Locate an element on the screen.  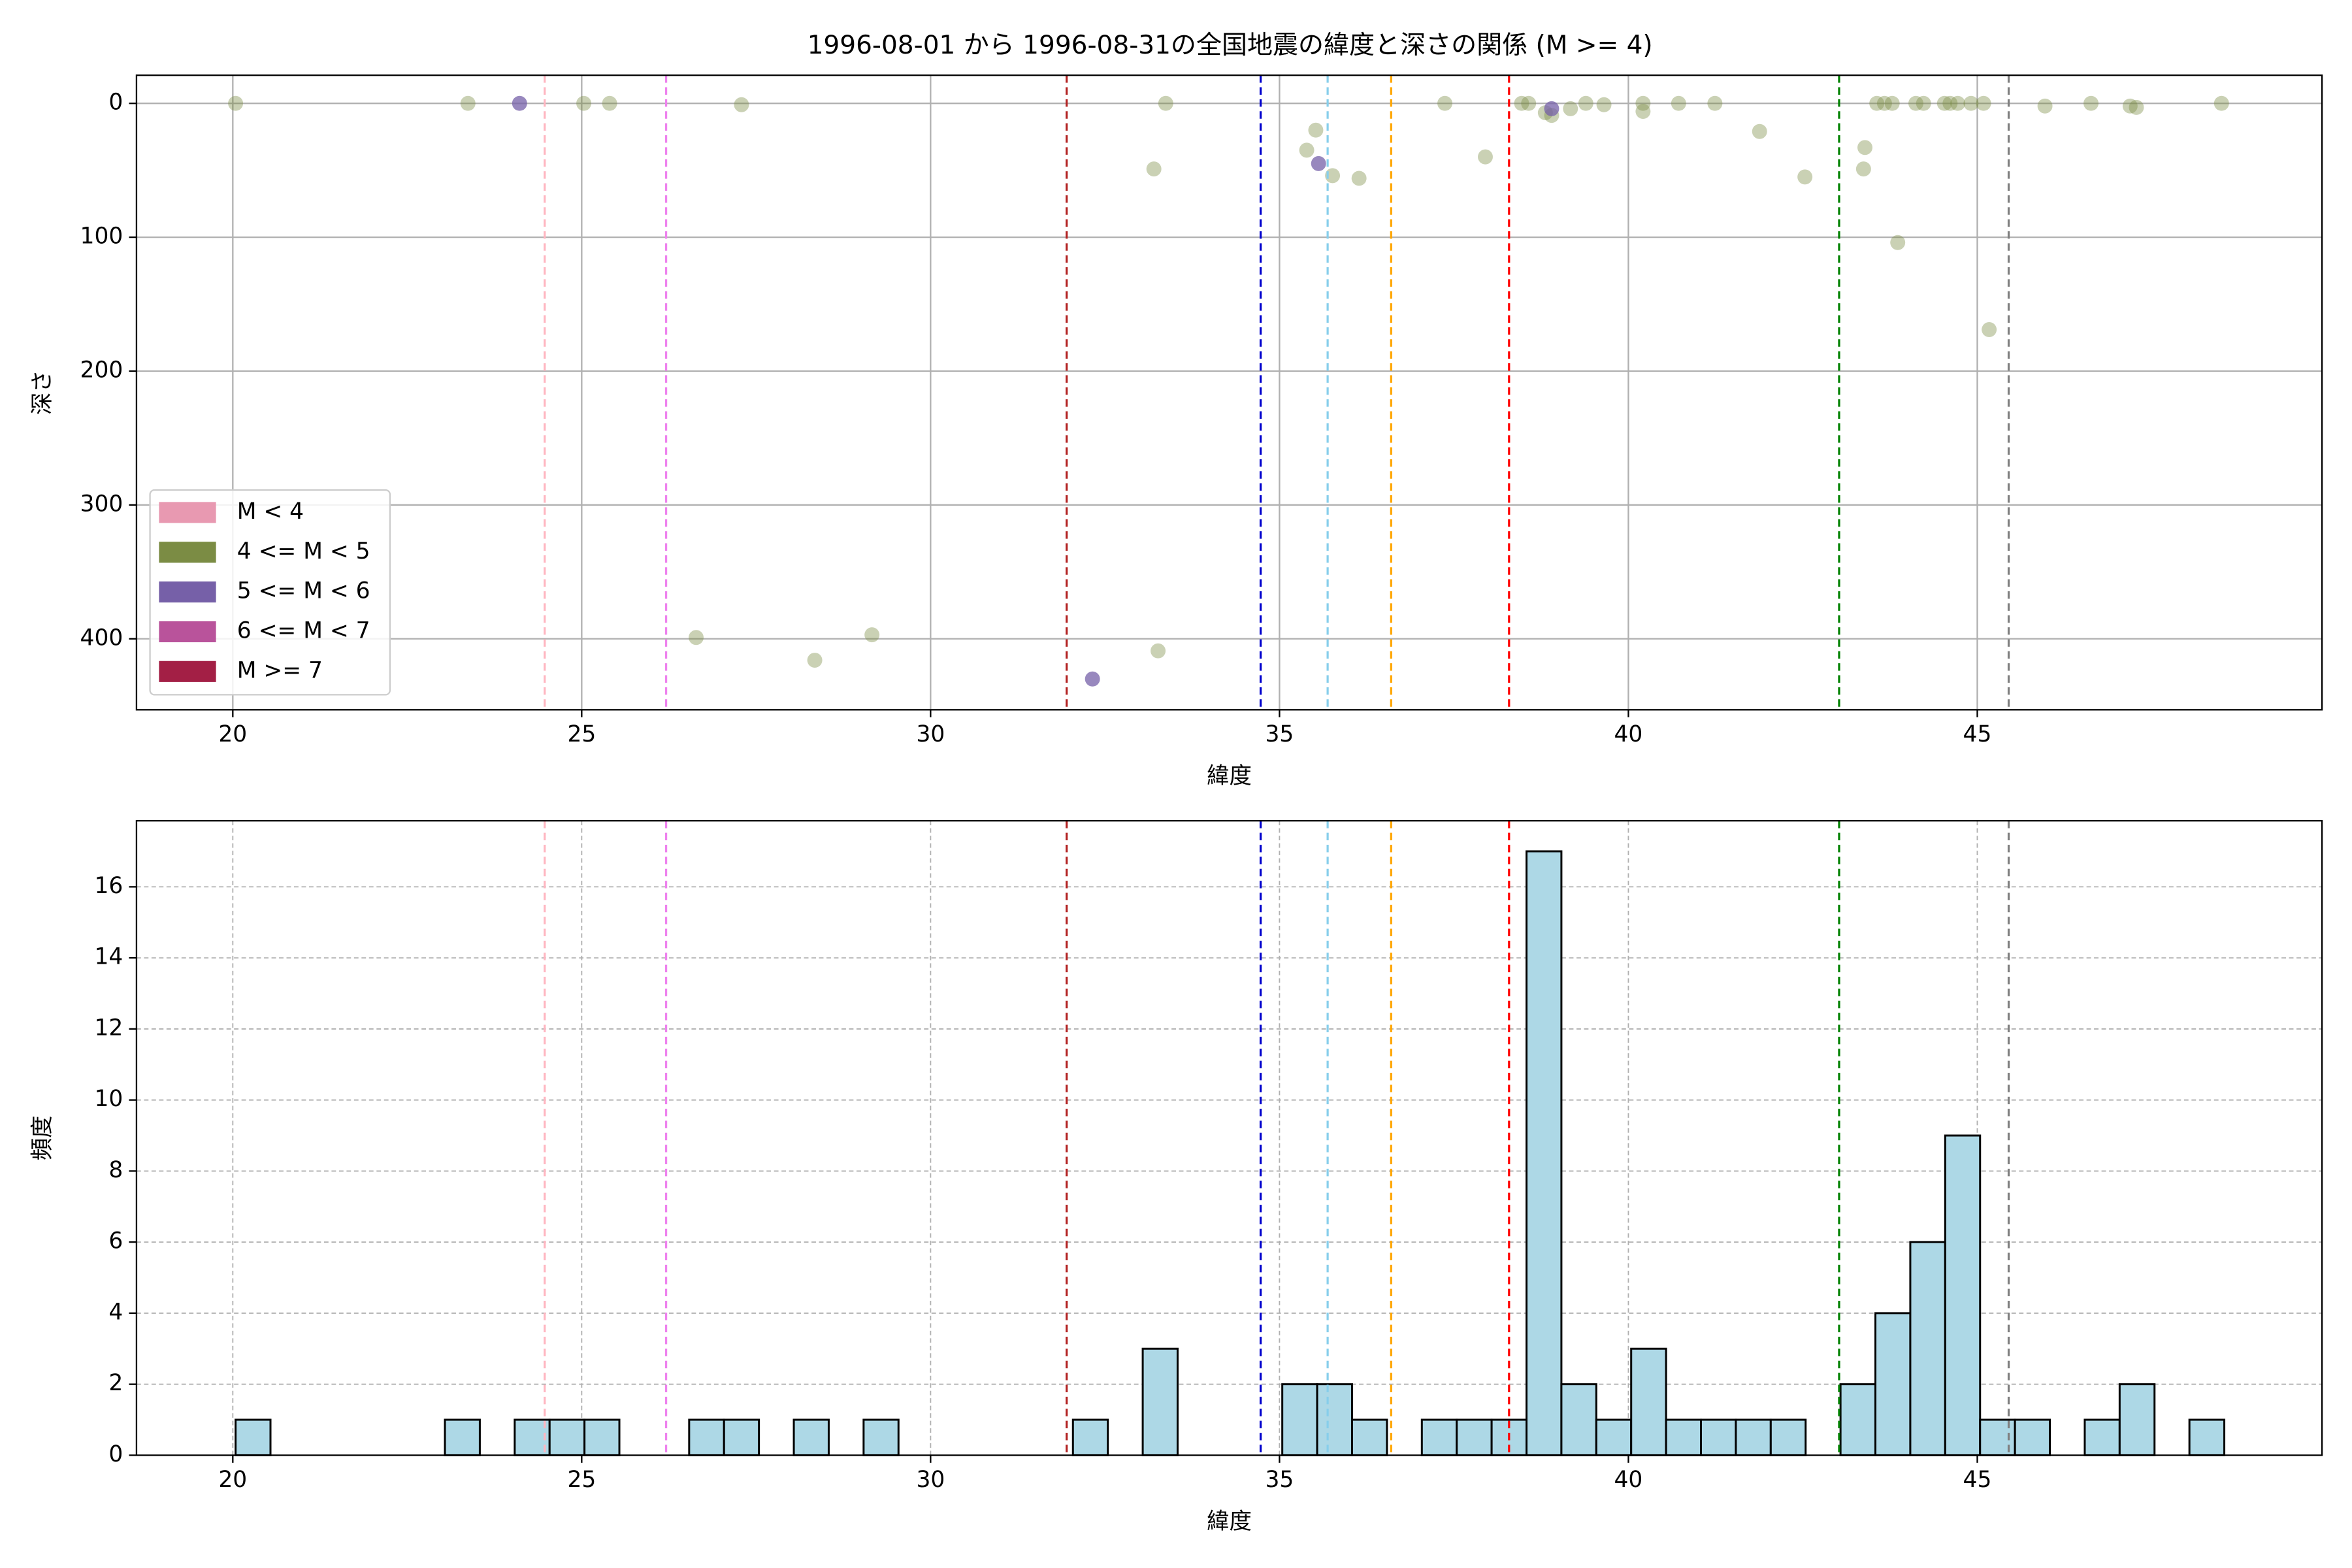
y-tick-label: 14 is located at coordinates (108, 957).